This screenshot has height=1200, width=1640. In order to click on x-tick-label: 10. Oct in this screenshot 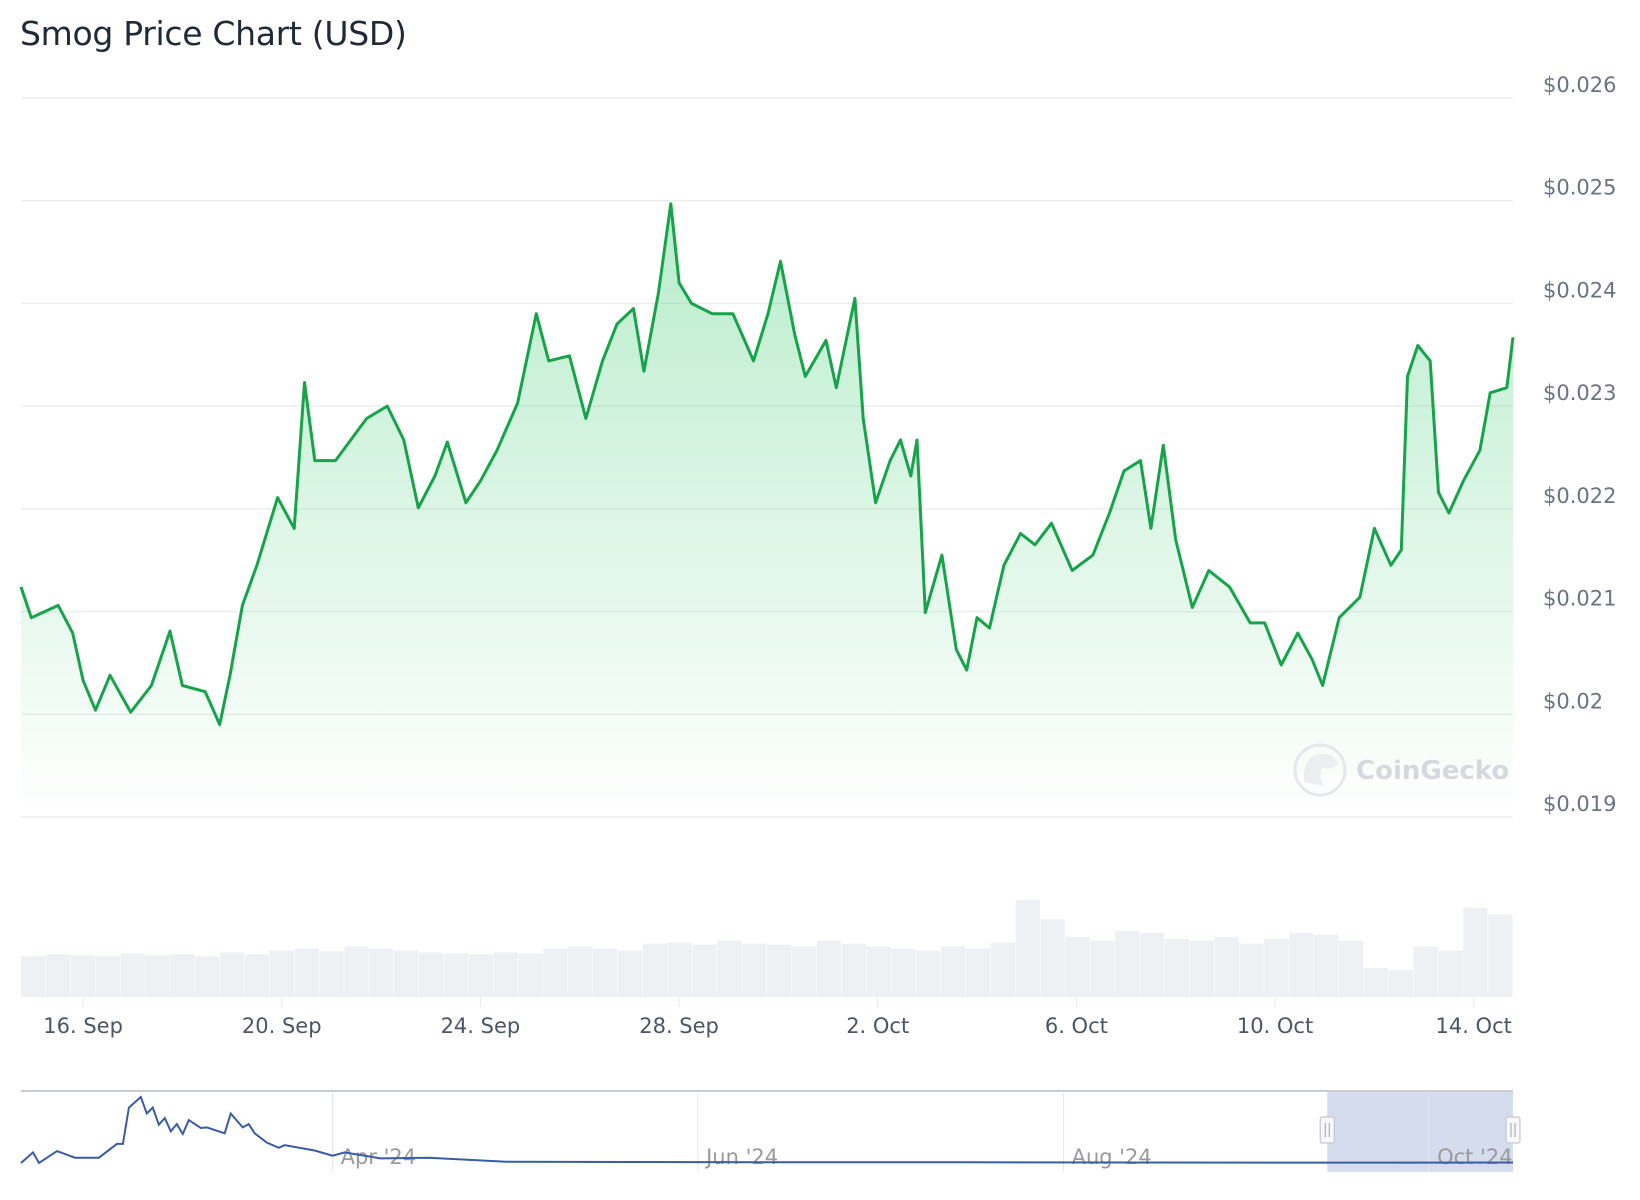, I will do `click(1275, 1026)`.